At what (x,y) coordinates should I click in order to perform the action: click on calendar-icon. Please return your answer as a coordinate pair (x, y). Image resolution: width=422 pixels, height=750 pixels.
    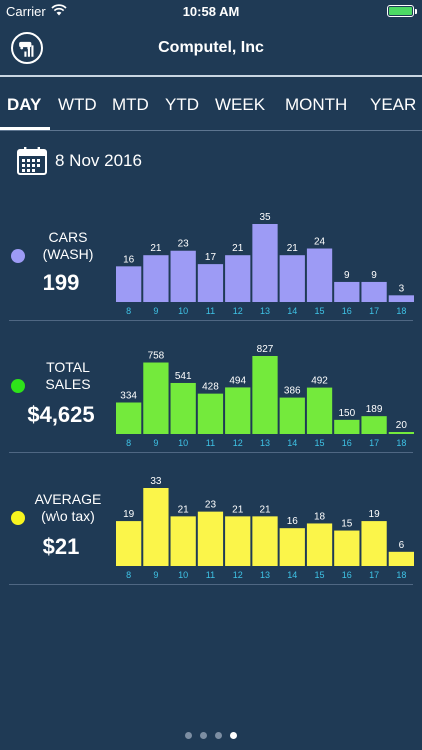
    Looking at the image, I should click on (32, 160).